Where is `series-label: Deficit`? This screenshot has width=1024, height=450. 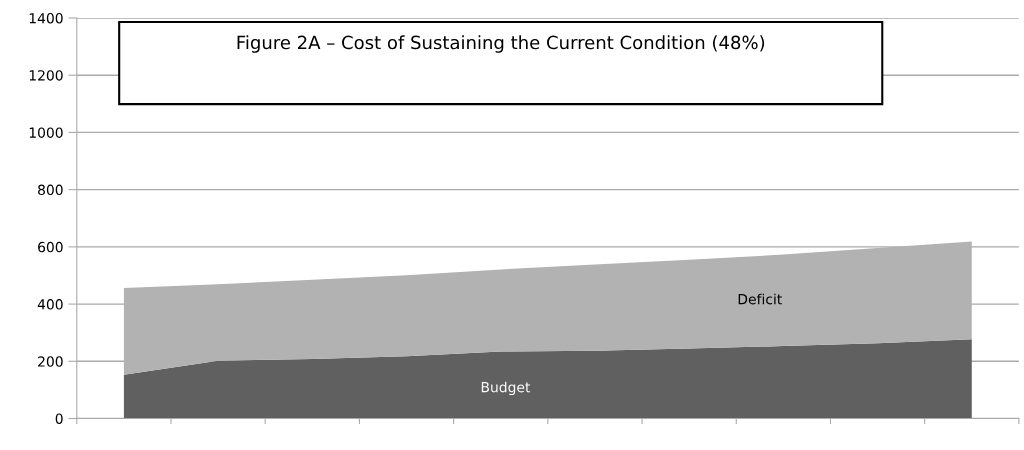
series-label: Deficit is located at coordinates (760, 299).